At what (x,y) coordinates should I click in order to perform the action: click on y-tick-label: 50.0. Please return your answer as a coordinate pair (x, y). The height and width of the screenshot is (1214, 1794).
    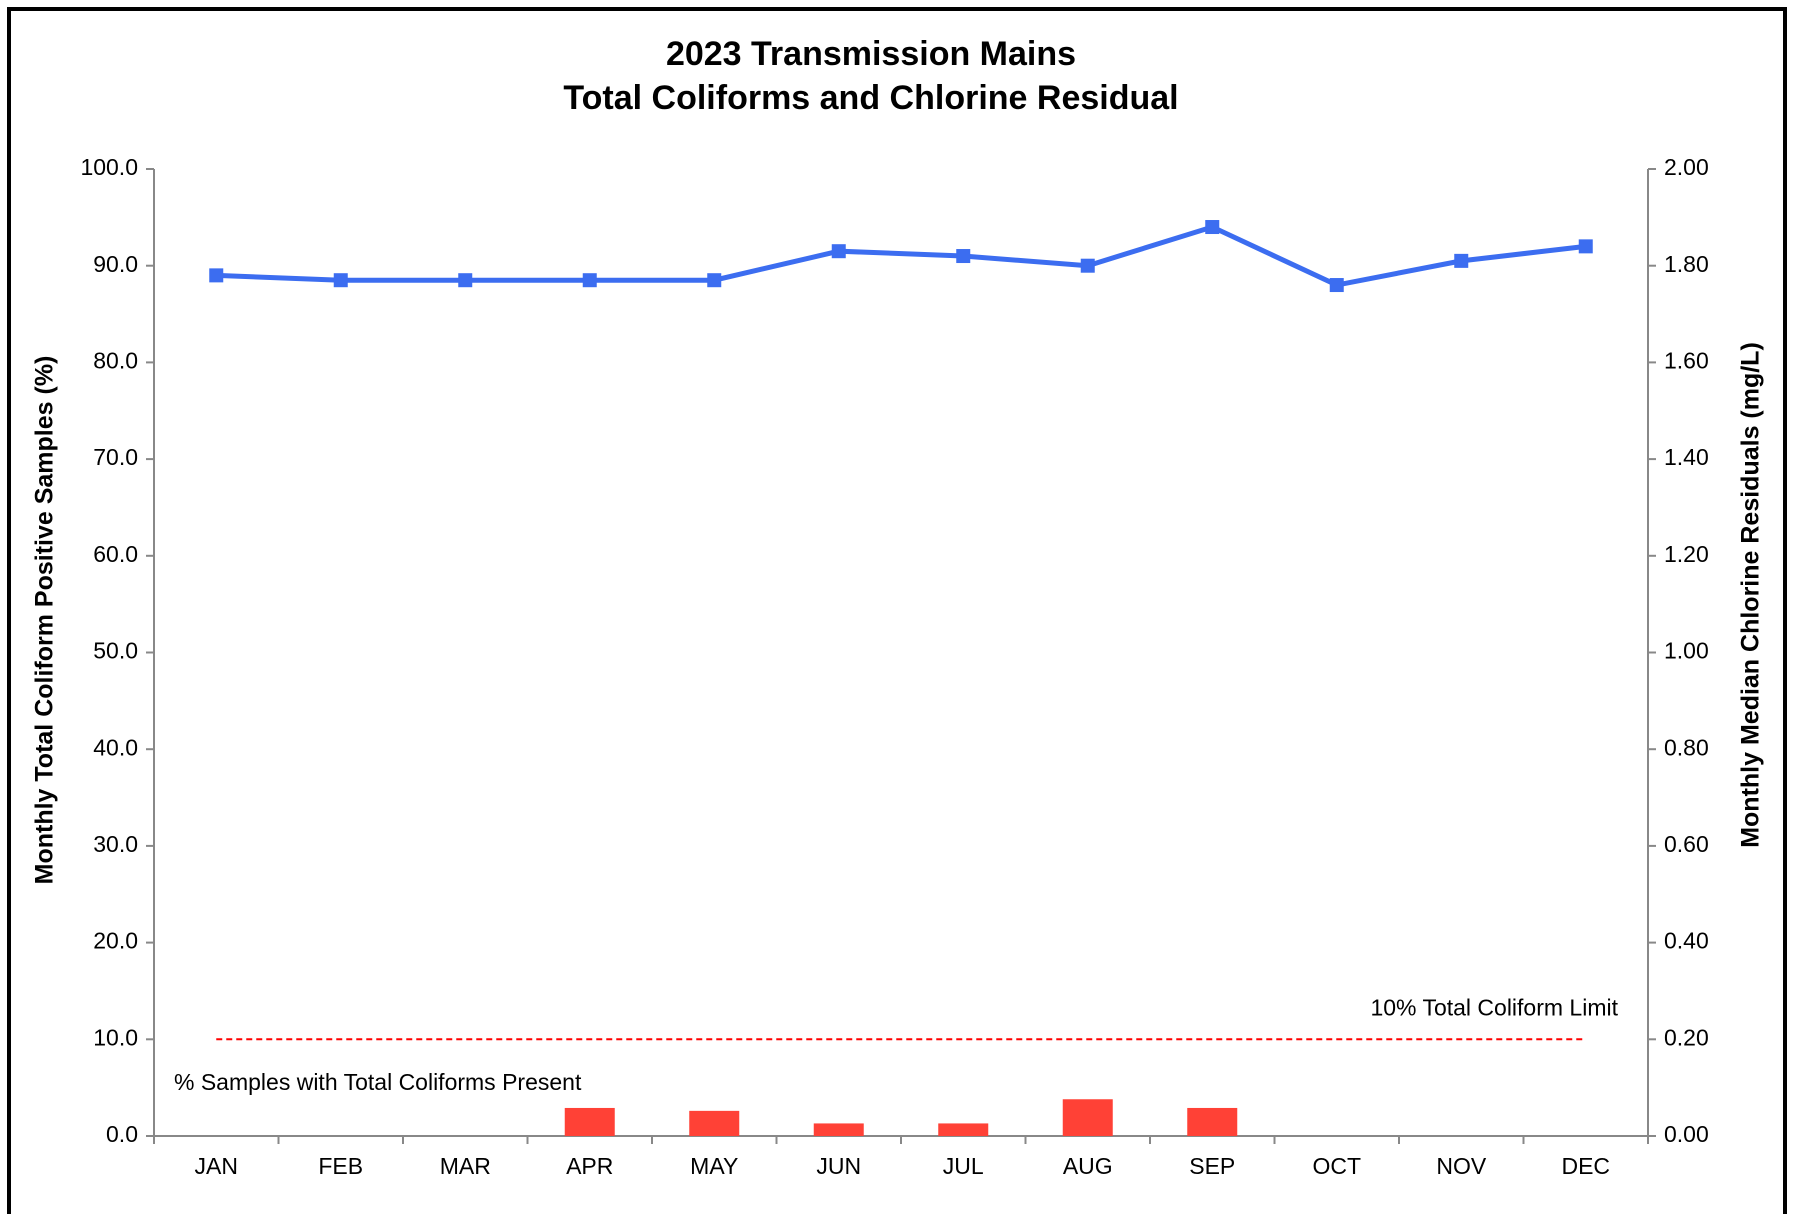
    Looking at the image, I should click on (115, 651).